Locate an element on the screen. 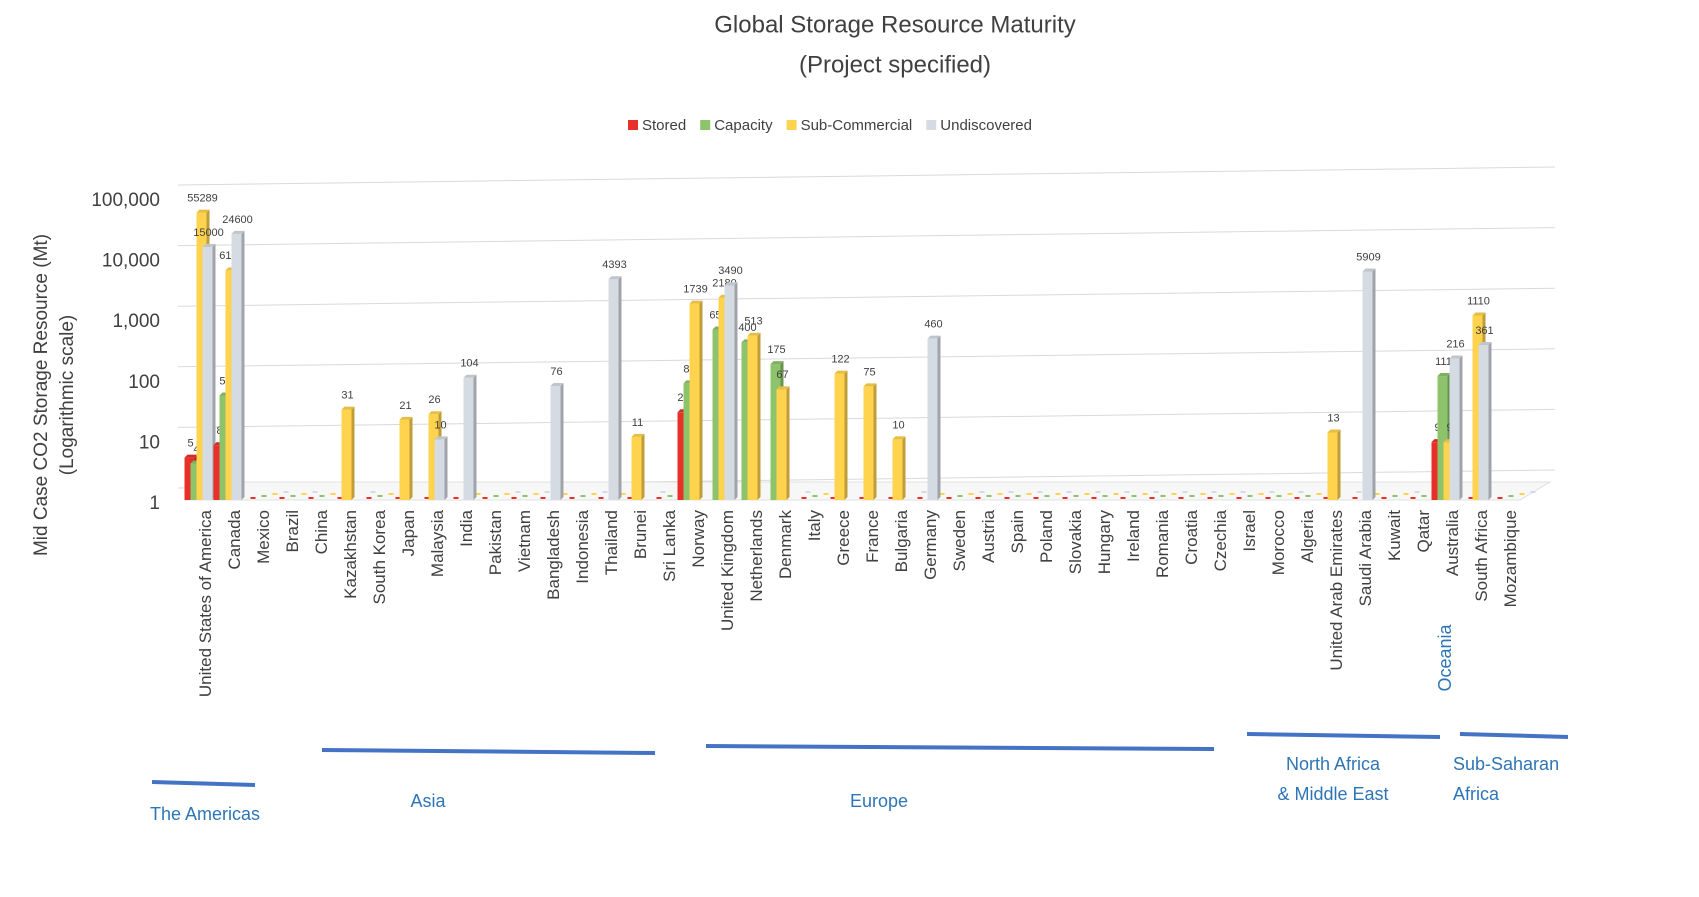 The image size is (1699, 897). data-label: 10 is located at coordinates (440, 425).